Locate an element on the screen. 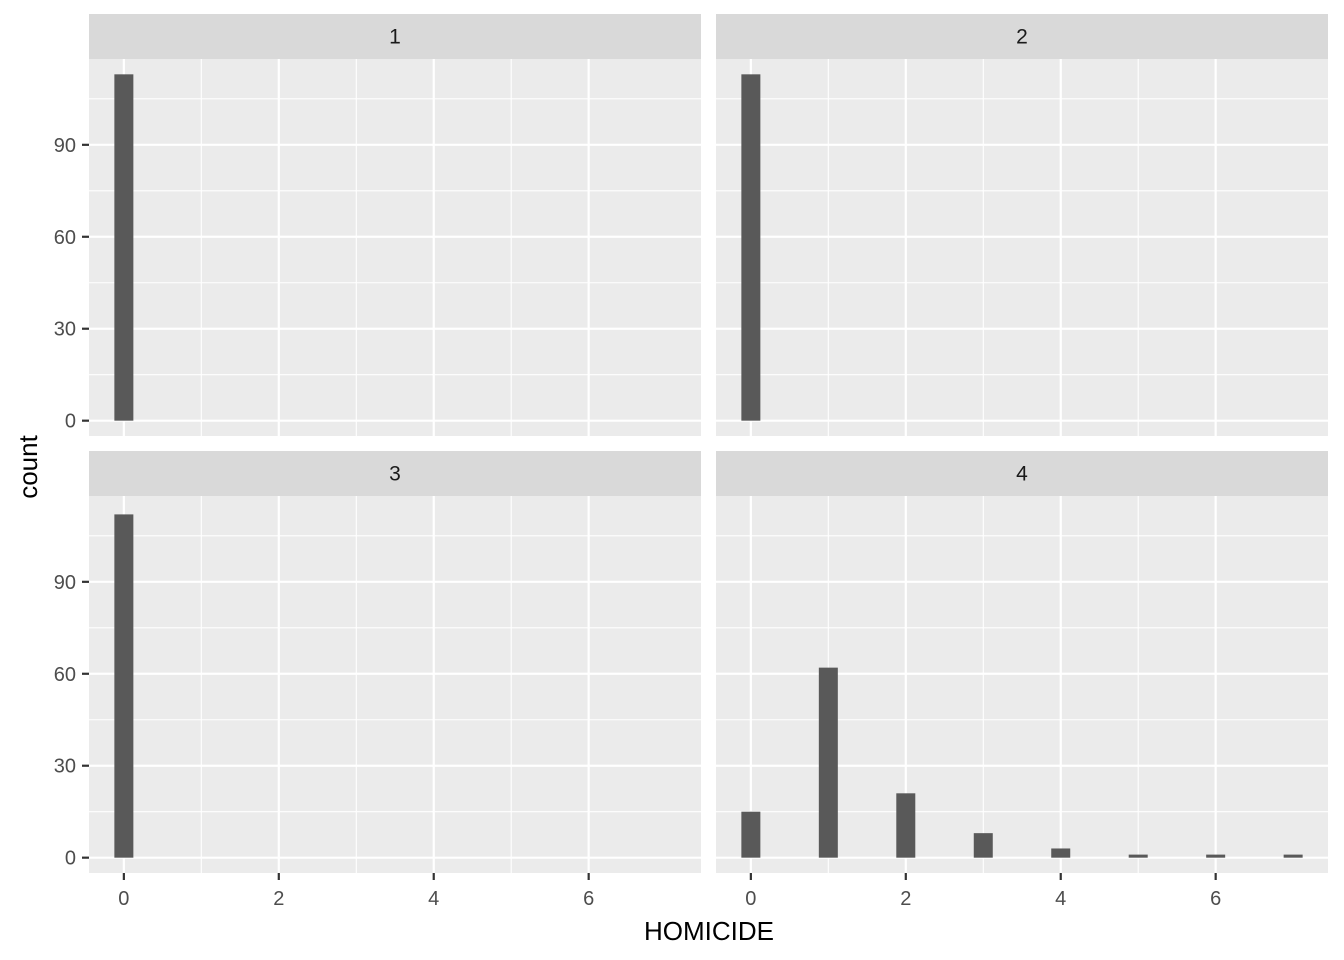 The width and height of the screenshot is (1344, 960). x-axis-title: HOMICIDE is located at coordinates (709, 931).